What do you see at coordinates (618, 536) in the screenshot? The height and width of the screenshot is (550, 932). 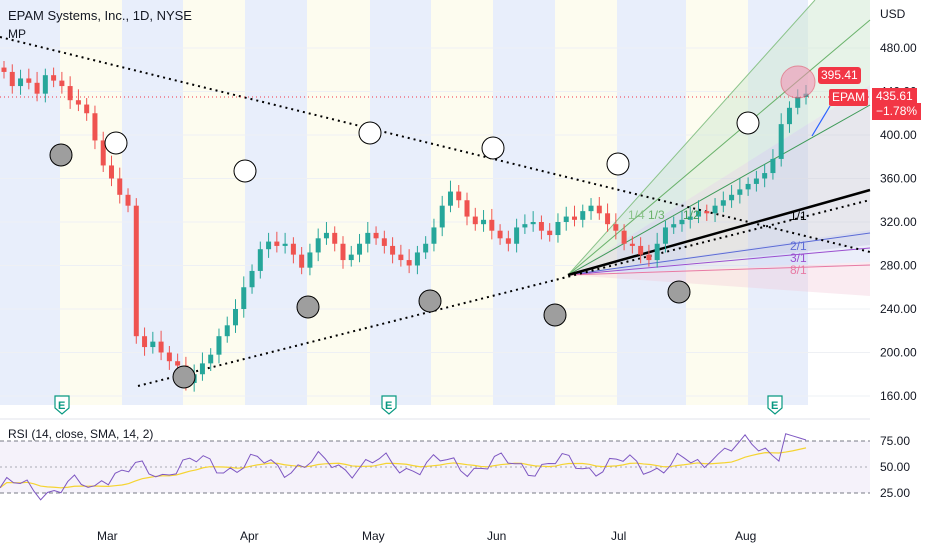 I see `svg-text: Jul` at bounding box center [618, 536].